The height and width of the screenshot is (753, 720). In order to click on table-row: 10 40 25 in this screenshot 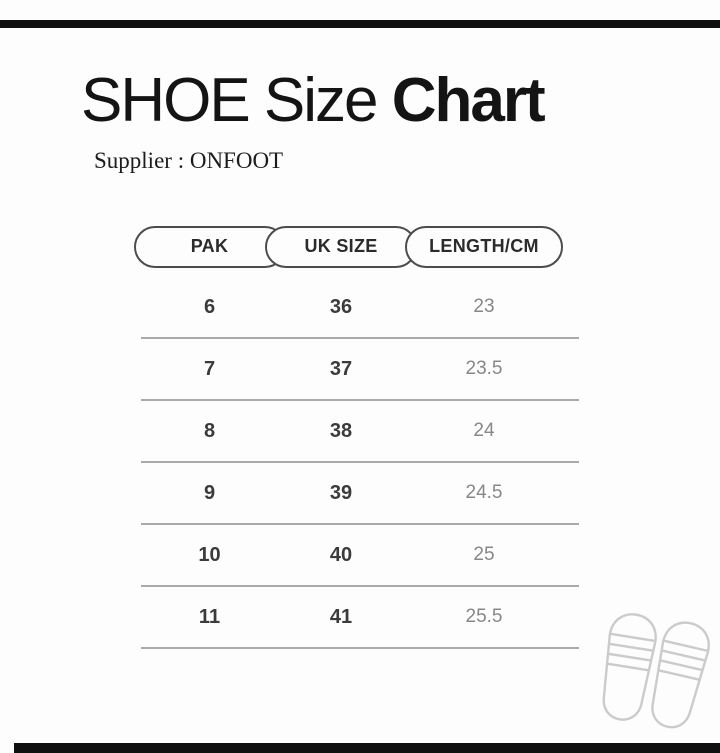, I will do `click(360, 556)`.